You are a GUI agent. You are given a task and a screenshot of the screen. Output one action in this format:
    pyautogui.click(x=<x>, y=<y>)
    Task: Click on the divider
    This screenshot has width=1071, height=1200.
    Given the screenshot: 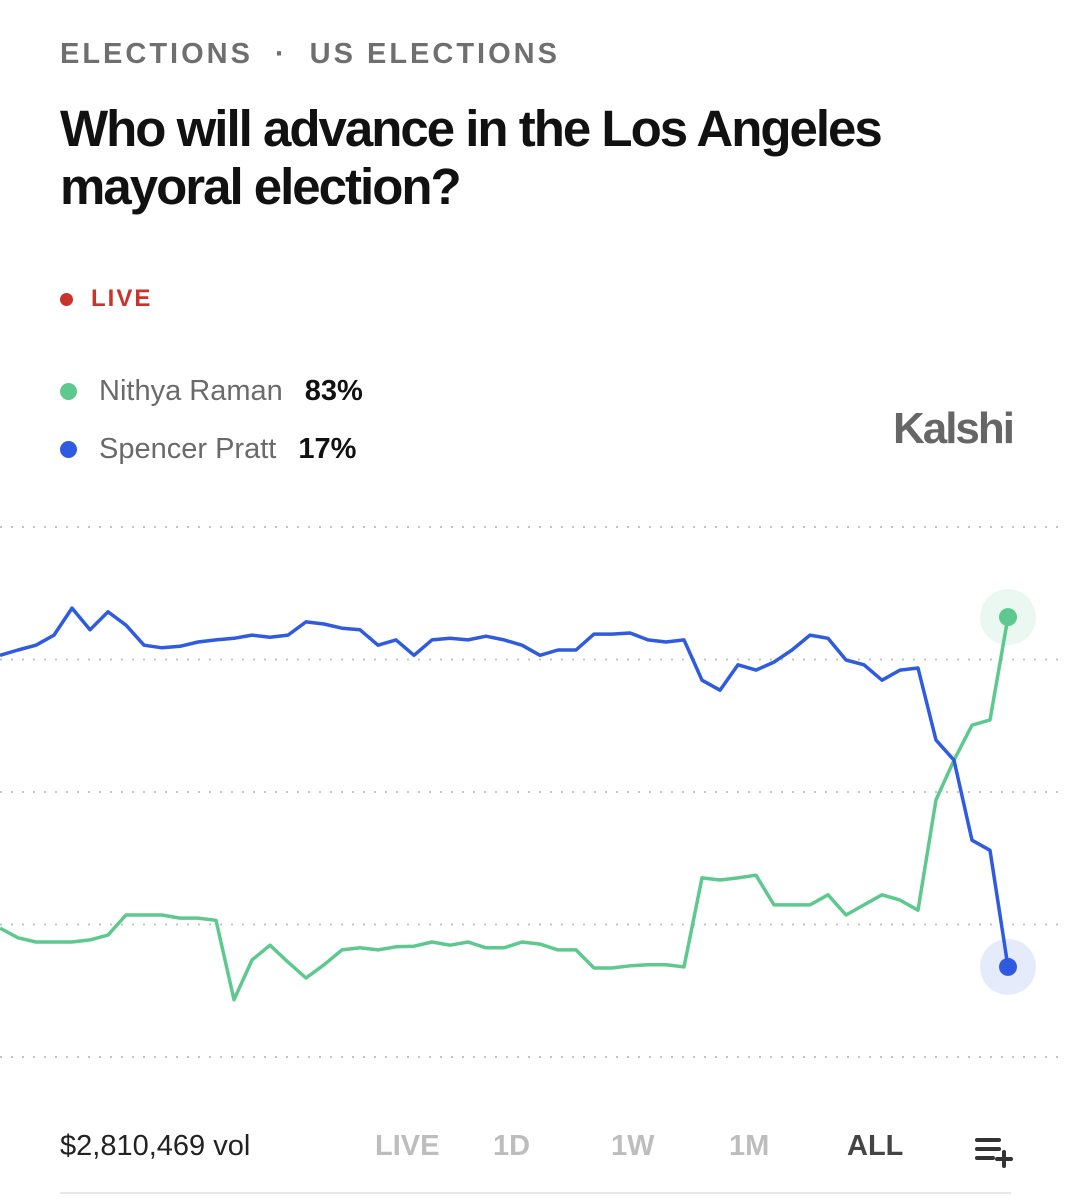 What is the action you would take?
    pyautogui.click(x=535, y=1193)
    